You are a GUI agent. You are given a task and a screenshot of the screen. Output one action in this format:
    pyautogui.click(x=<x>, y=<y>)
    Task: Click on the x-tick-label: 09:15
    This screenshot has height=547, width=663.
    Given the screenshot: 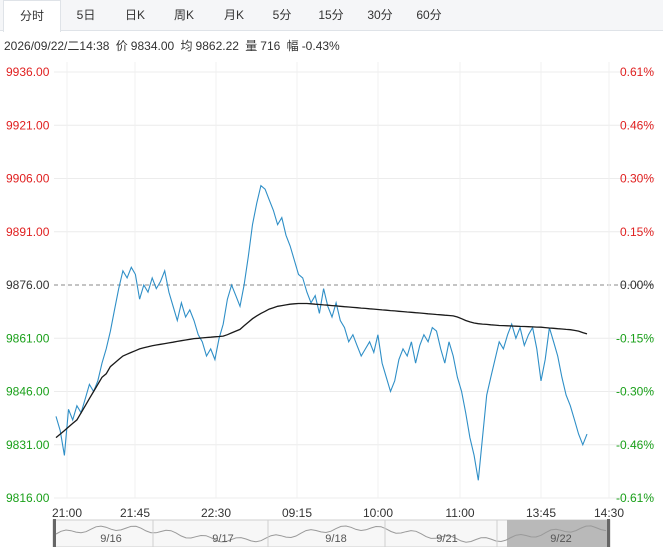 What is the action you would take?
    pyautogui.click(x=297, y=513)
    